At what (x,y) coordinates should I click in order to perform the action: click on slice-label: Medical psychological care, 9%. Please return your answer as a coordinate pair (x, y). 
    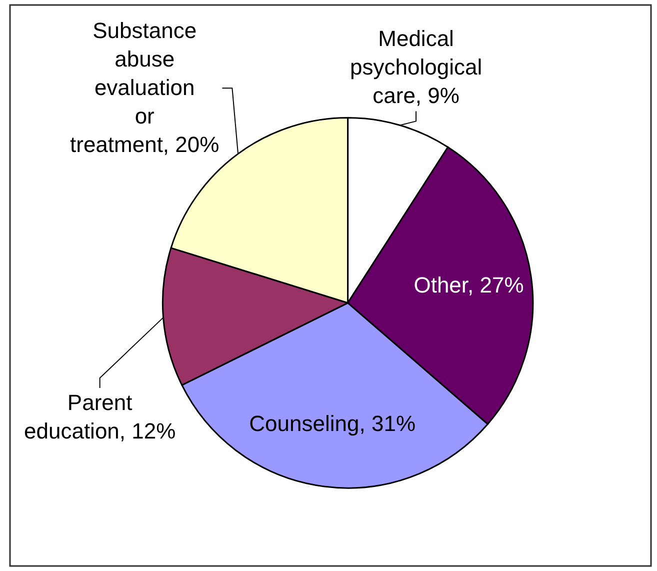
    Looking at the image, I should click on (416, 67).